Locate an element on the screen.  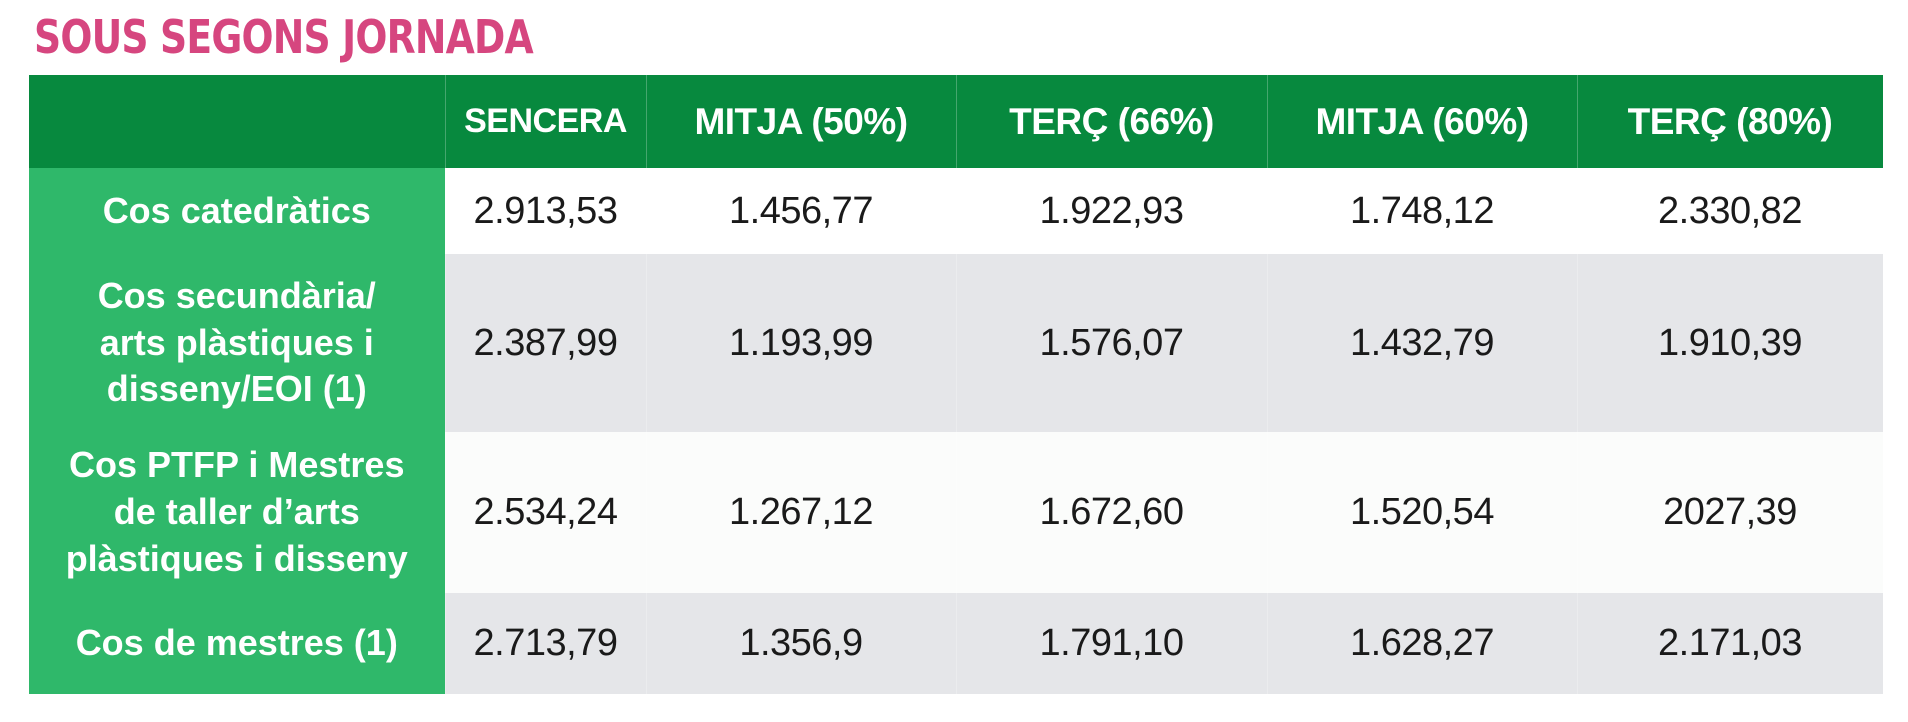
table-cell: 2027,39 is located at coordinates (1730, 512).